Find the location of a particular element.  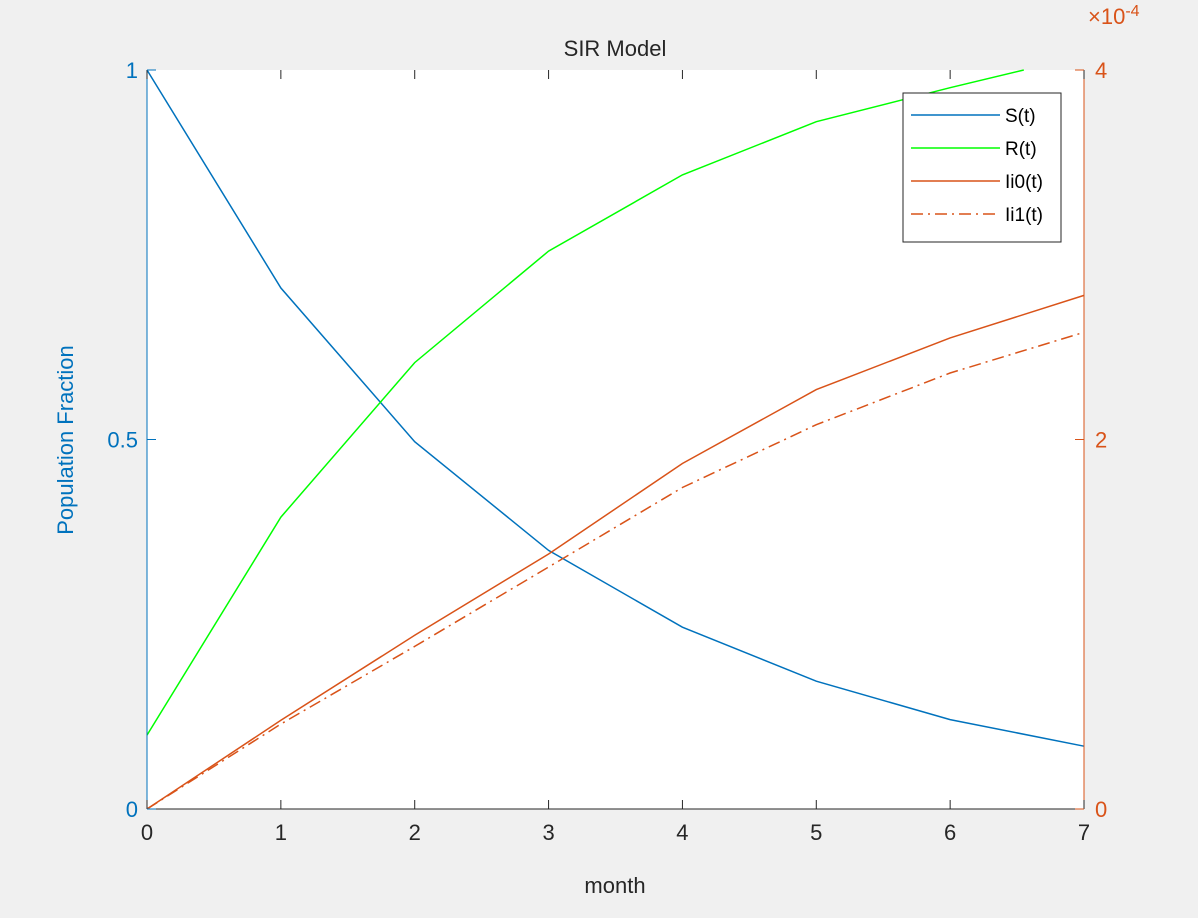

x-tick-label: 4 is located at coordinates (682, 832).